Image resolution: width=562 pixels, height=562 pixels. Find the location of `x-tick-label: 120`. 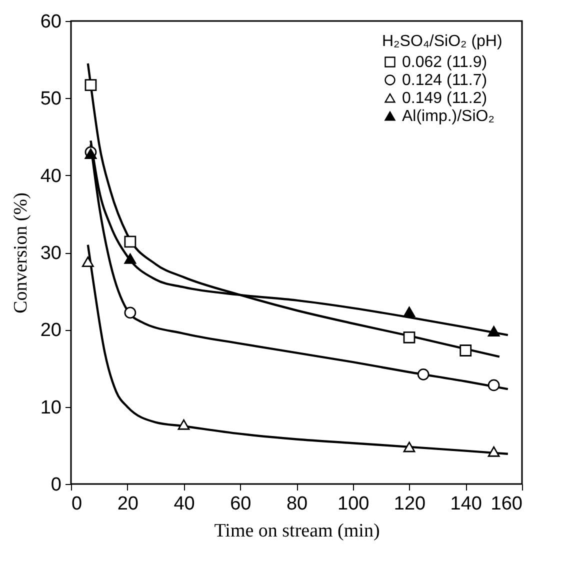

x-tick-label: 120 is located at coordinates (410, 504).